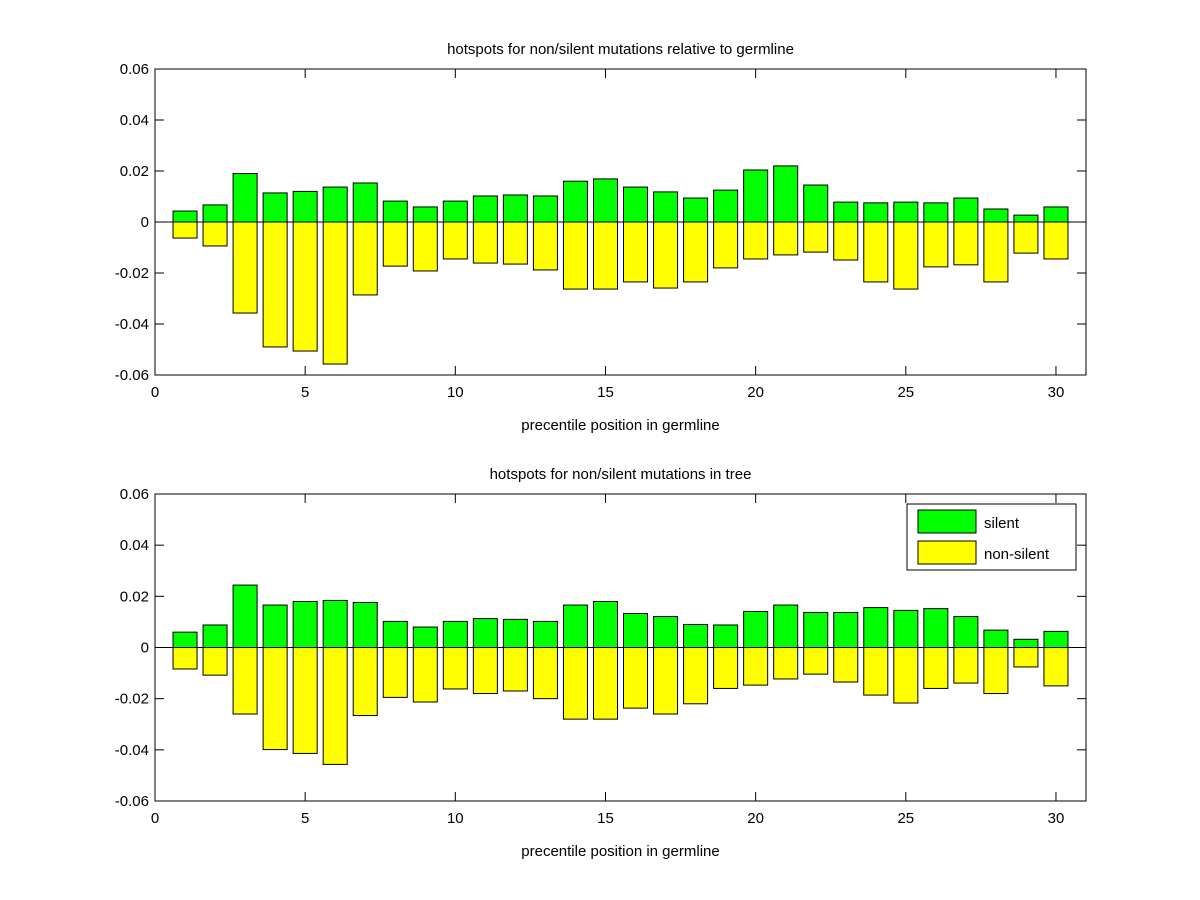  What do you see at coordinates (1002, 523) in the screenshot?
I see `legend-label-silent: silent` at bounding box center [1002, 523].